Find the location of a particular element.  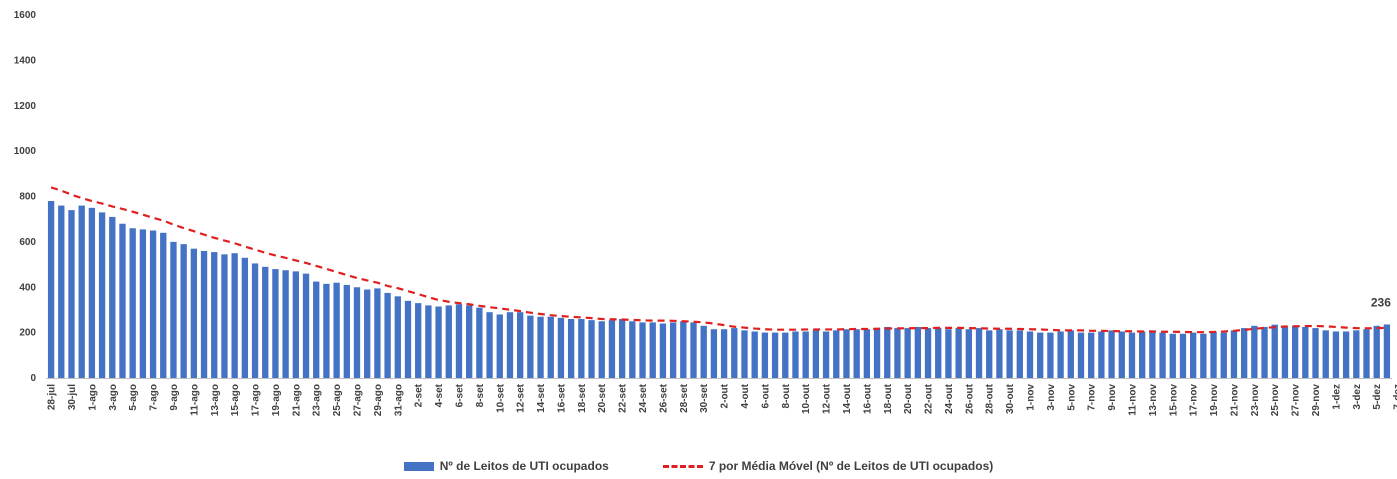

x-tick-label: 9-ago is located at coordinates (174, 397).